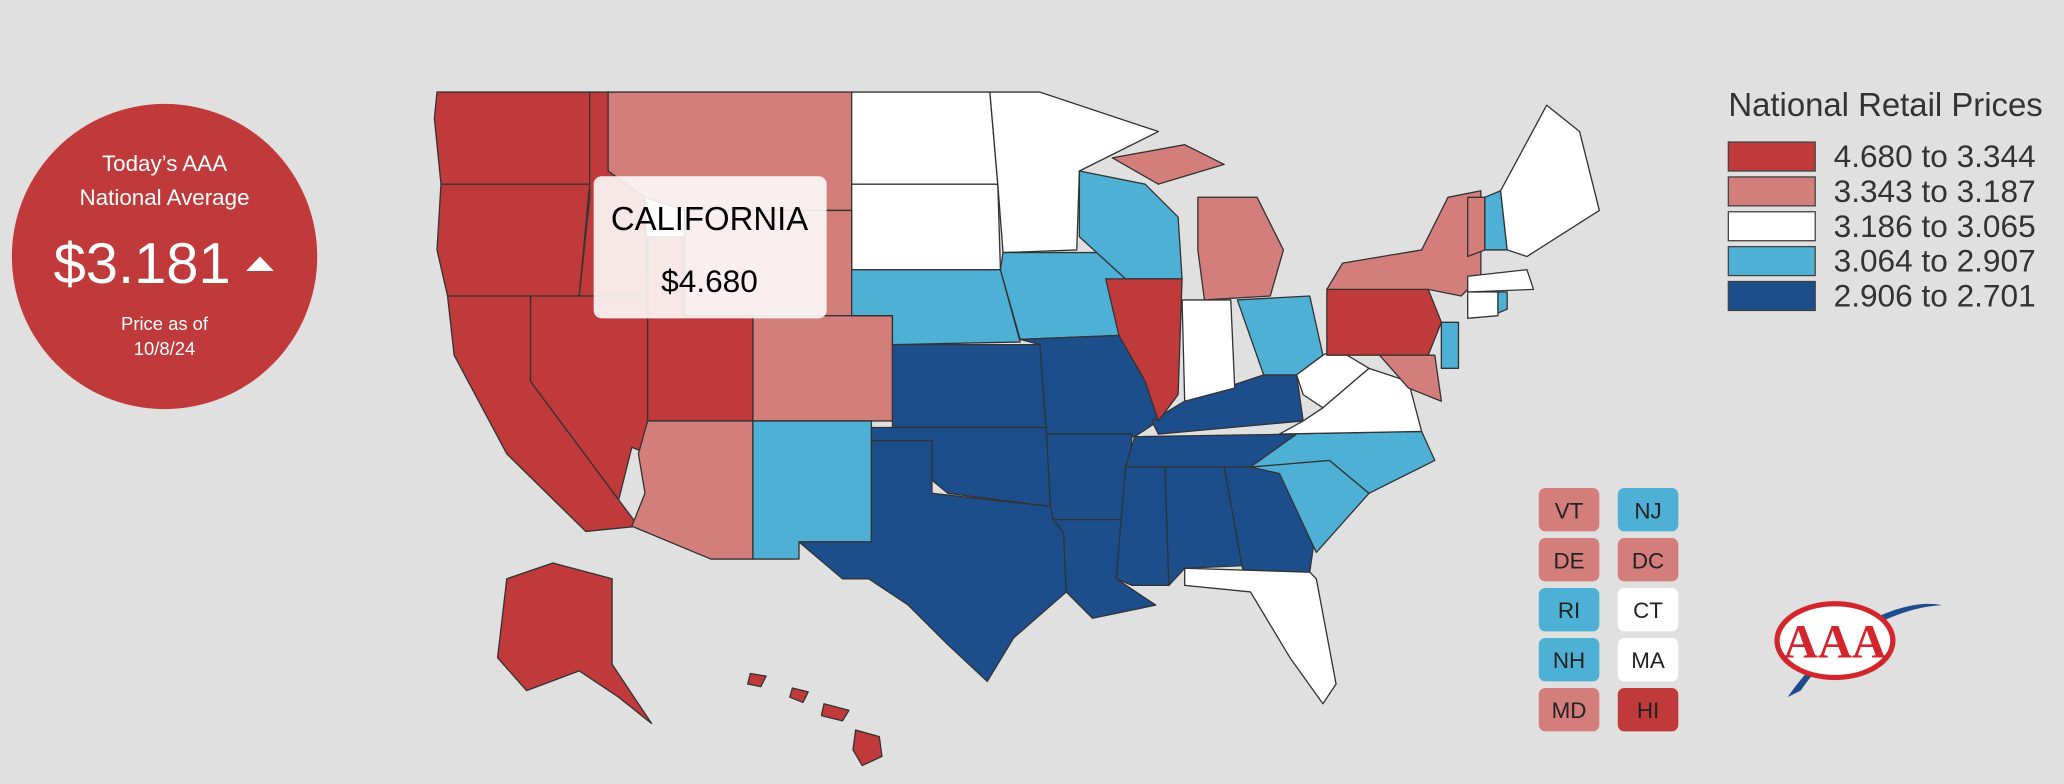  What do you see at coordinates (1608, 610) in the screenshot?
I see `small-state-buttons: VT NJ DE DC RI CT NH MA MD HI` at bounding box center [1608, 610].